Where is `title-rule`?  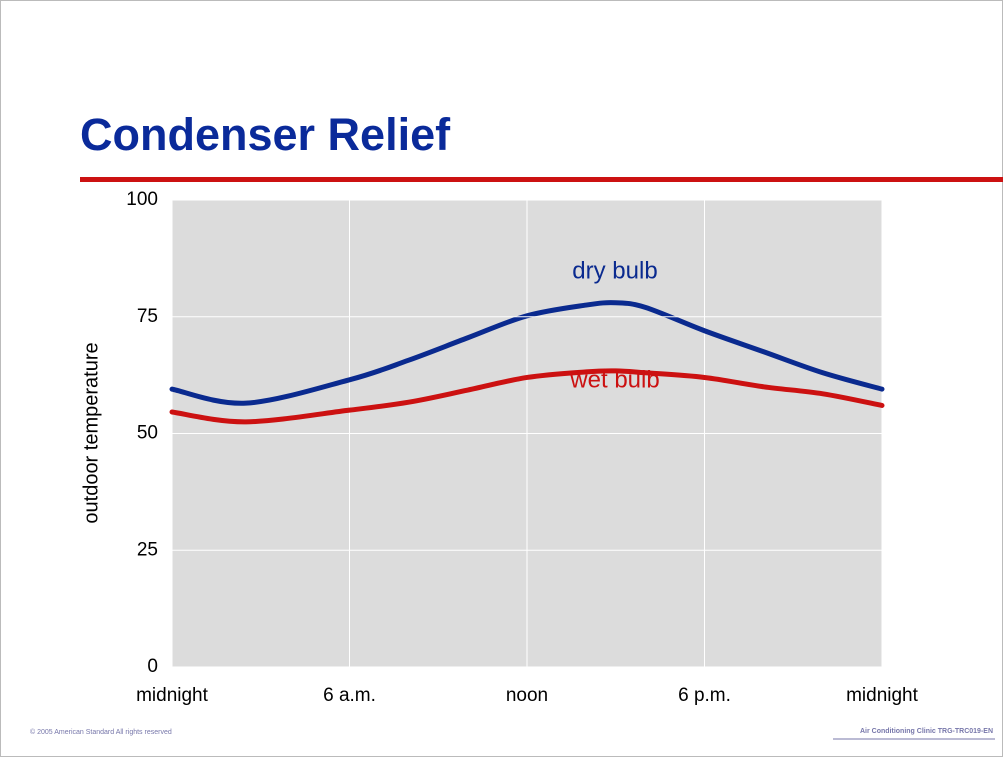 title-rule is located at coordinates (541, 179).